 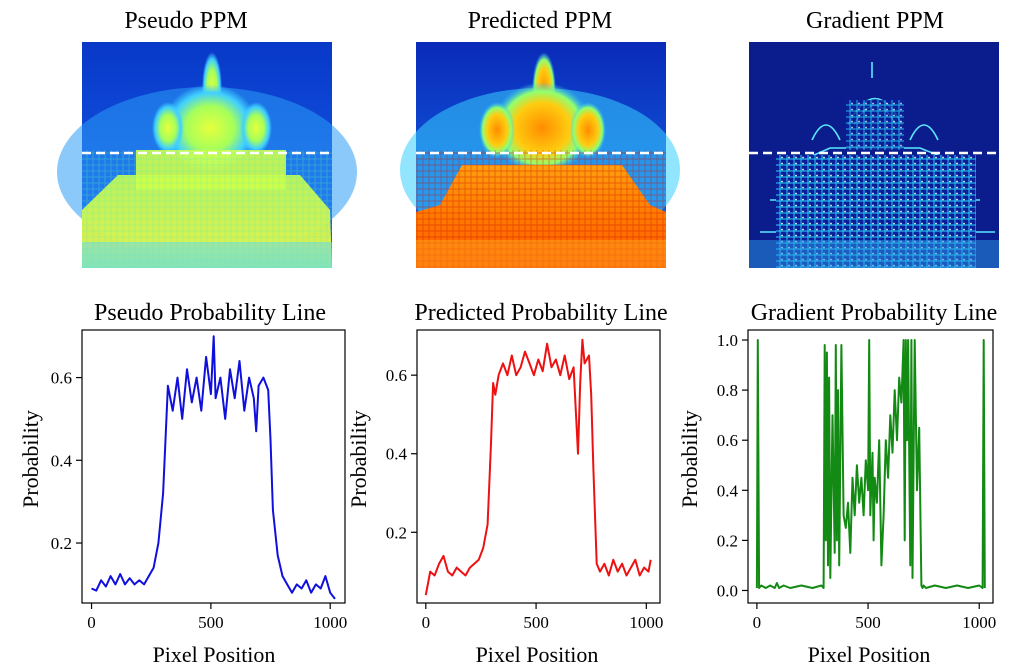 I want to click on predicted-ppm-panel: Predicted PPM, so click(x=540, y=138).